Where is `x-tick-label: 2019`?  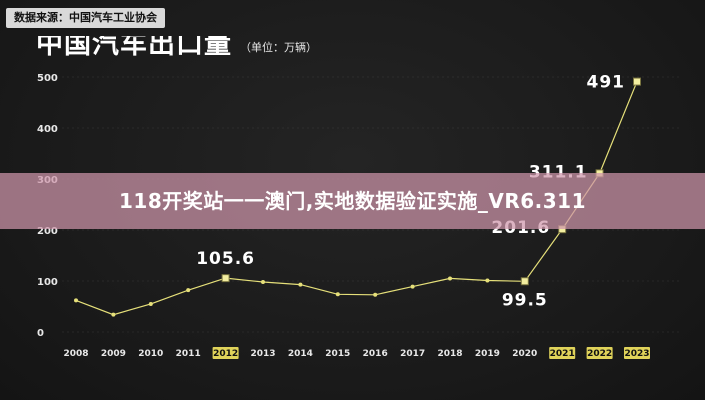
x-tick-label: 2019 is located at coordinates (487, 354).